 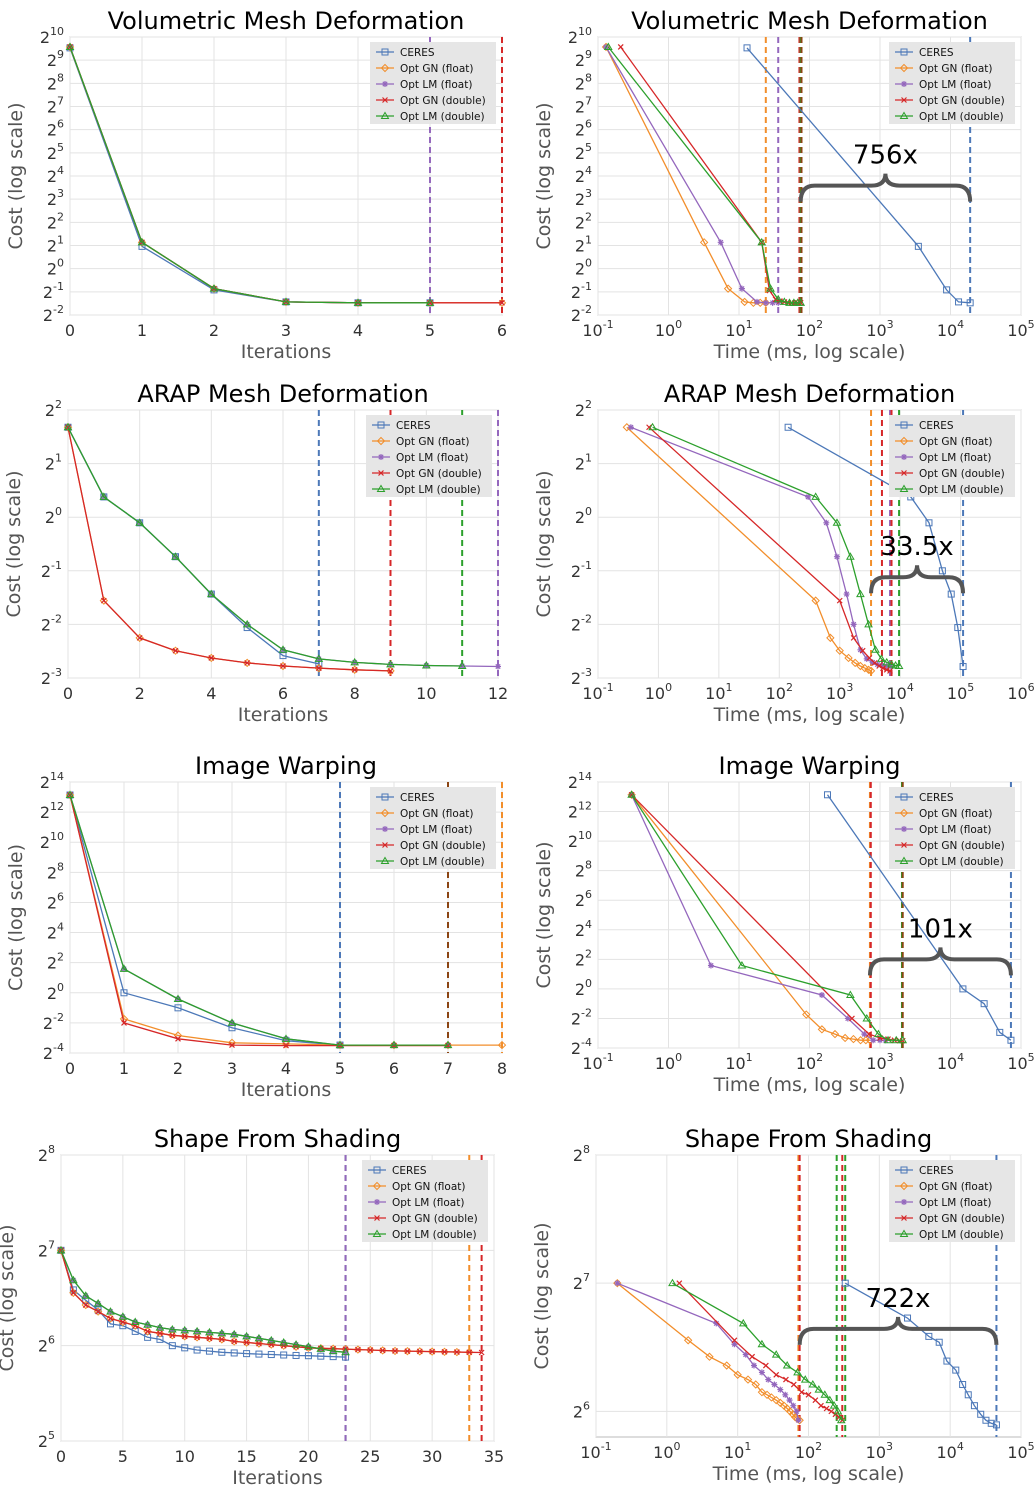 What do you see at coordinates (286, 766) in the screenshot?
I see `chart-title: Image Warping` at bounding box center [286, 766].